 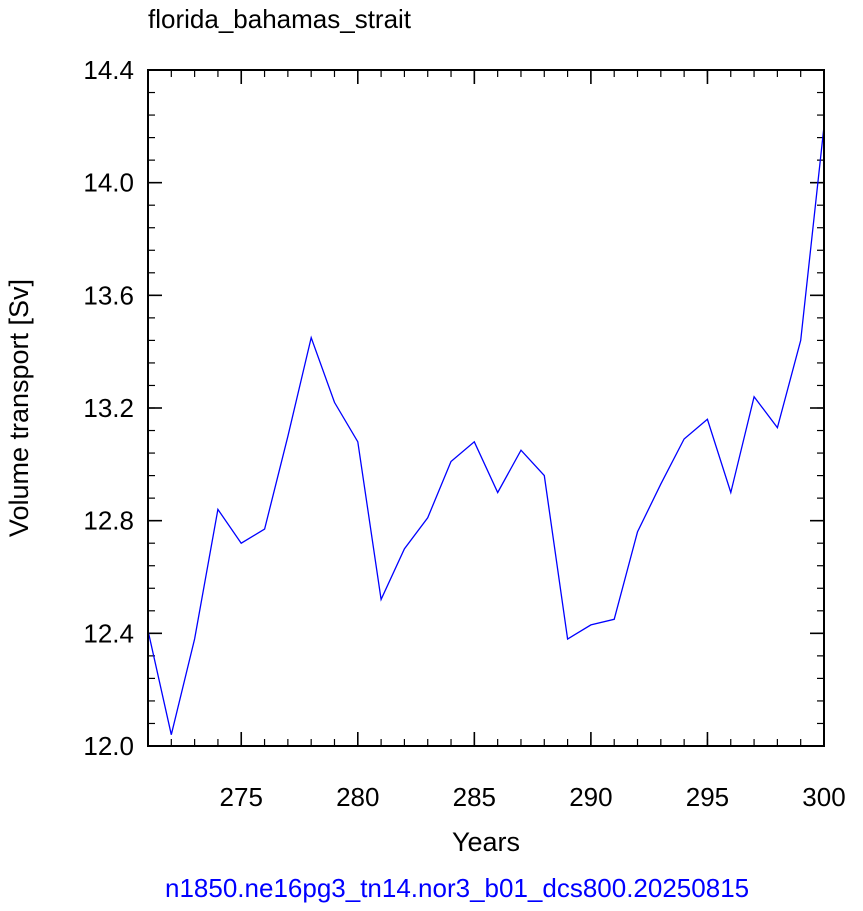 I want to click on y-tick-label: 12.4, so click(x=108, y=633).